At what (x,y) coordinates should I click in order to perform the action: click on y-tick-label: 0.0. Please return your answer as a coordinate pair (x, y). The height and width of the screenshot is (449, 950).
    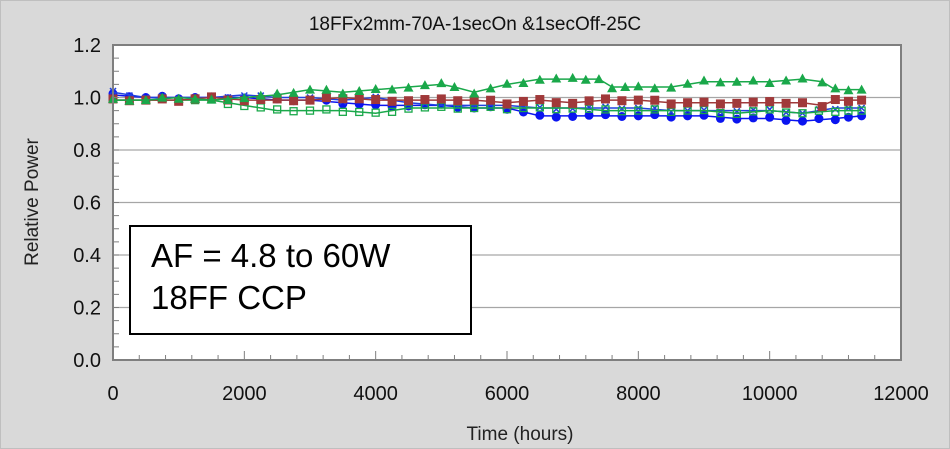
    Looking at the image, I should click on (87, 361).